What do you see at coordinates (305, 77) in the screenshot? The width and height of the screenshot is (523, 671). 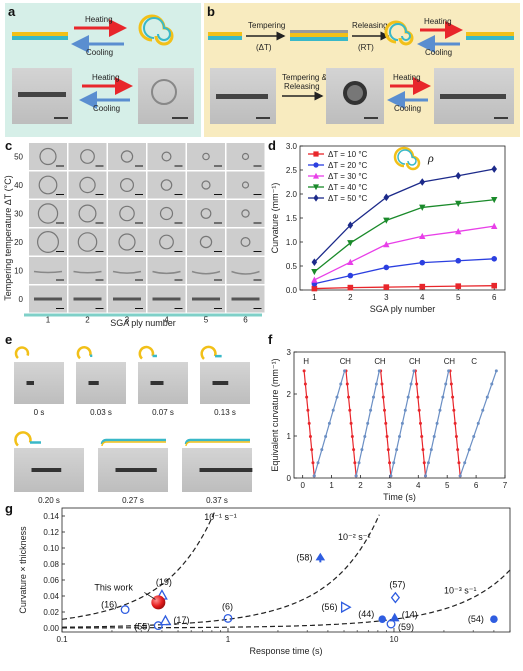 I see `tempering-releasing-label-1: Tempering &` at bounding box center [305, 77].